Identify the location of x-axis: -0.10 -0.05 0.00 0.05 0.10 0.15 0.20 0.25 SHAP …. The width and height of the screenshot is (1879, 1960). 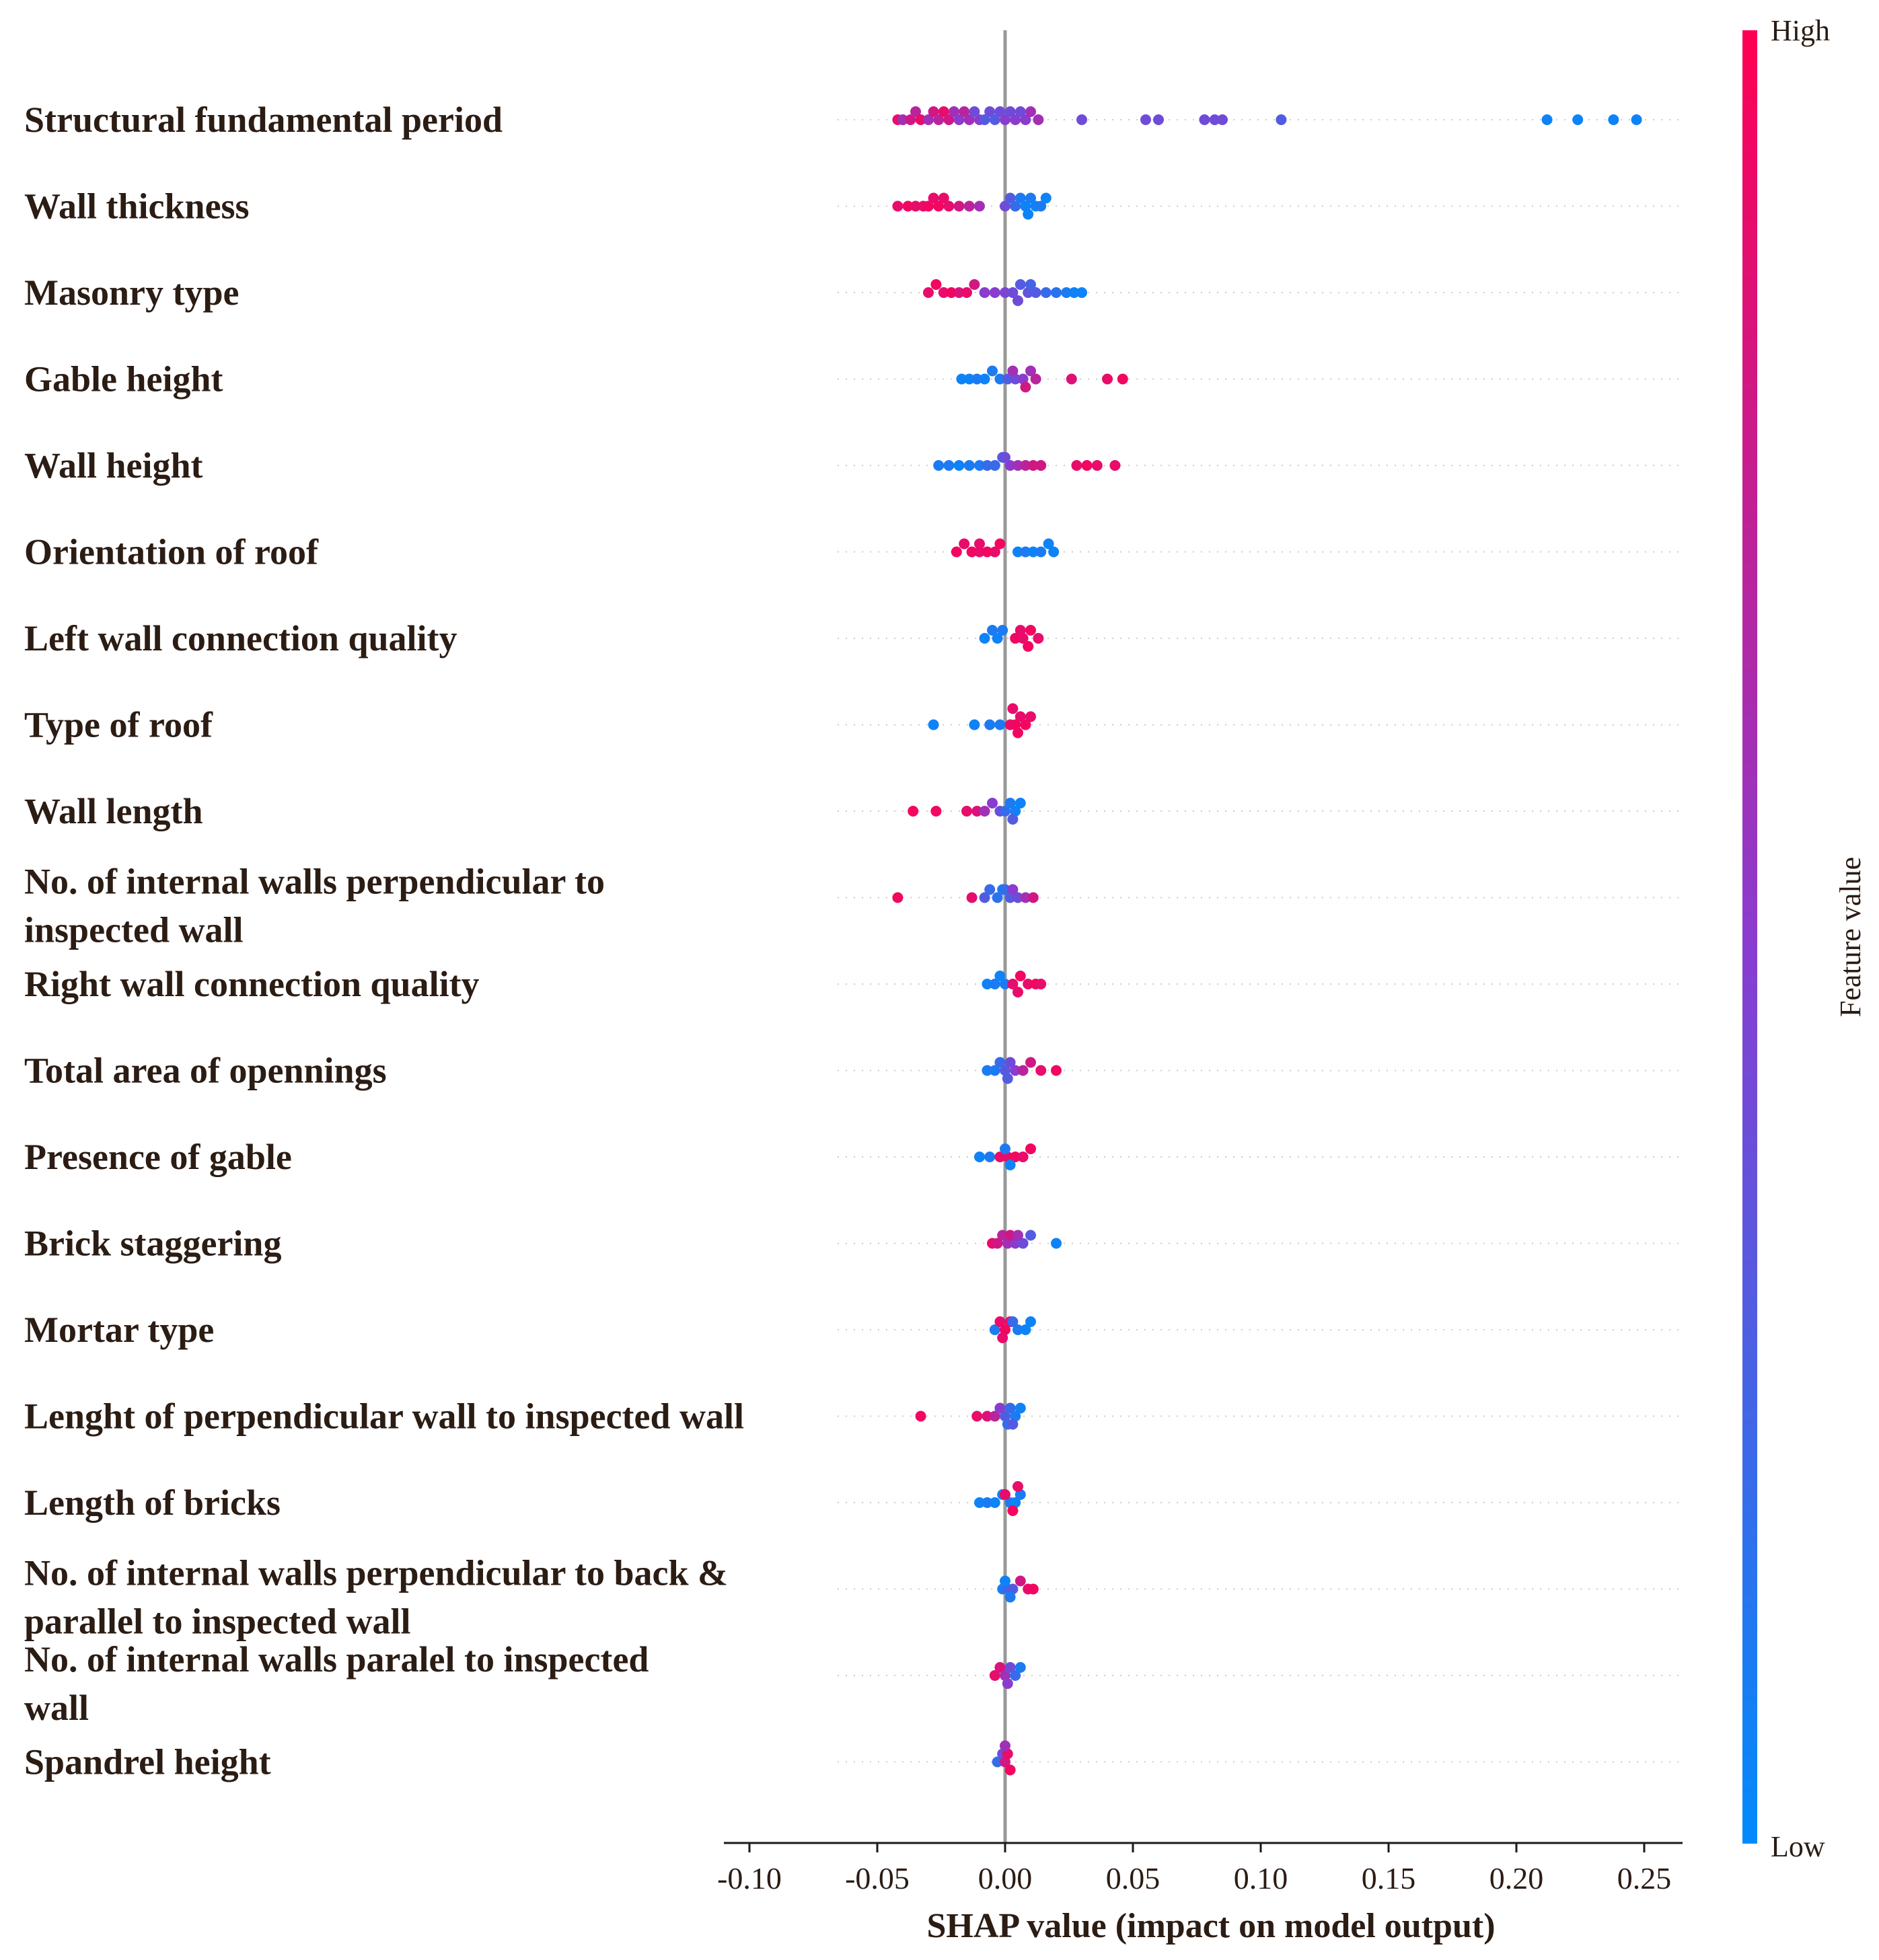
(1200, 1893).